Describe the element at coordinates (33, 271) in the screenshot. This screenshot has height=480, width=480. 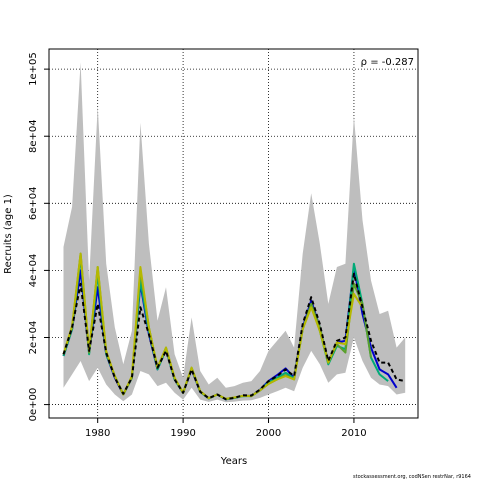
I see `y-tick-label-2: 4e+04` at that location.